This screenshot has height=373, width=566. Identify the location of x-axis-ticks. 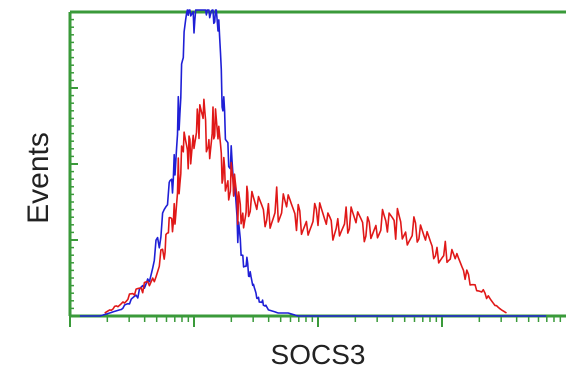
(315, 321).